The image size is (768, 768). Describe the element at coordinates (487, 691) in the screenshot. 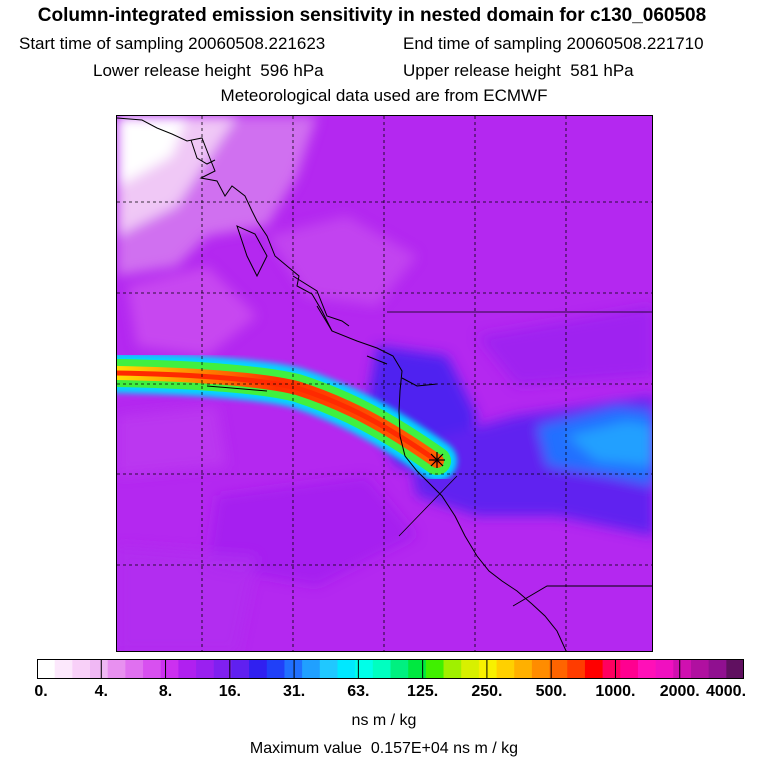

I see `colorbar-tick-label: 250.` at that location.